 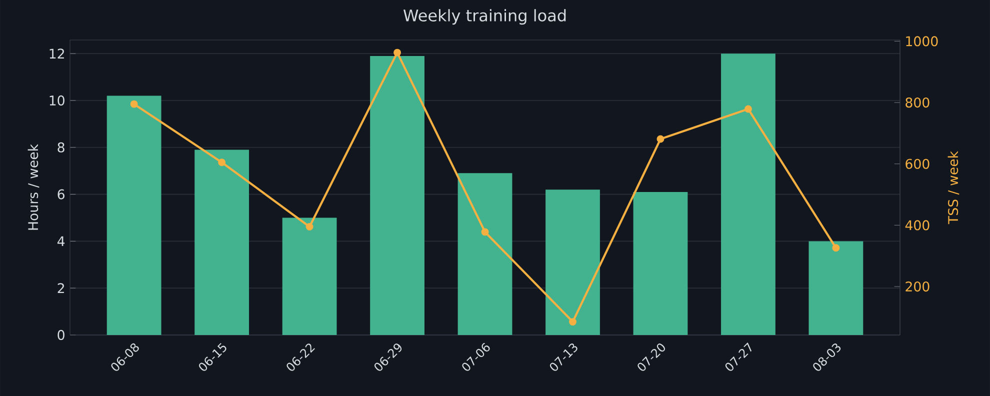 I want to click on y2-tick-label: 200, so click(x=918, y=286).